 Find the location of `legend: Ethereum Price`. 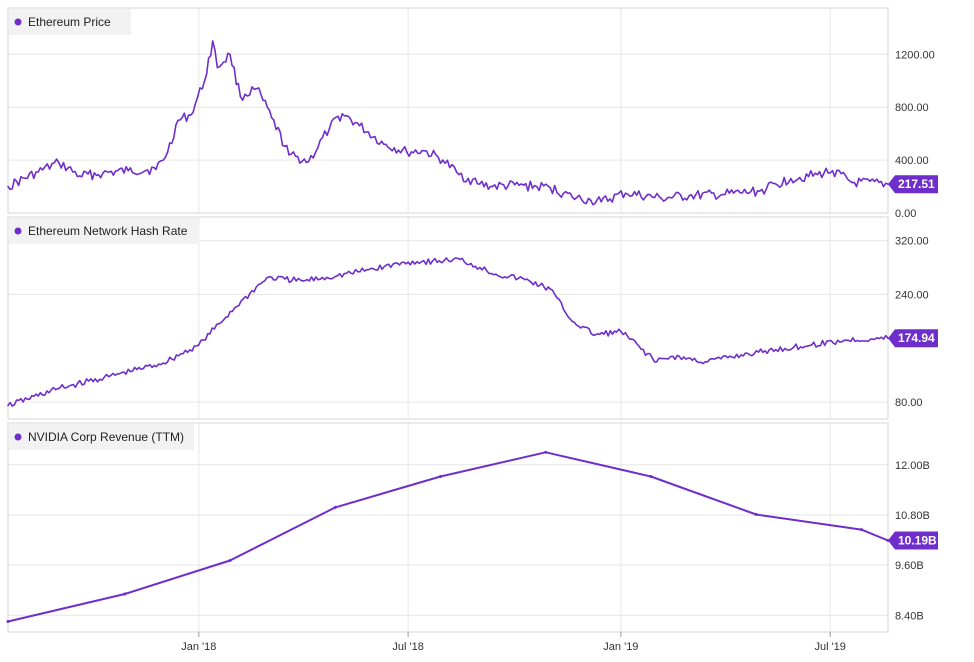

legend: Ethereum Price is located at coordinates (70, 22).